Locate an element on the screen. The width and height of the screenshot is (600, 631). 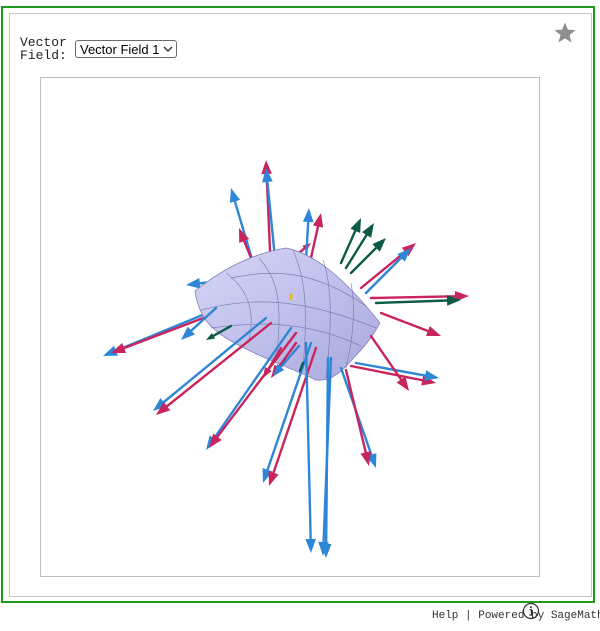
vector-field-label: Vector Field: is located at coordinates (43, 49).